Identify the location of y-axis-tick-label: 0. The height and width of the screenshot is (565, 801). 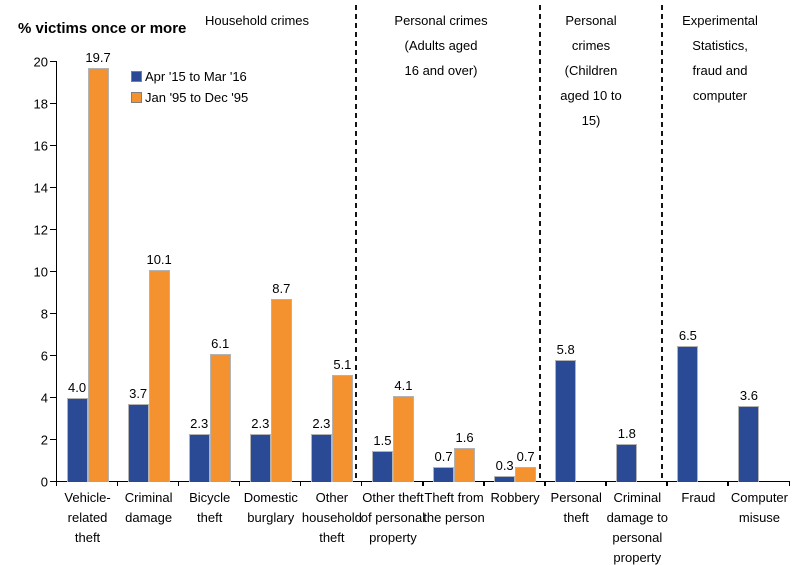
(44, 482).